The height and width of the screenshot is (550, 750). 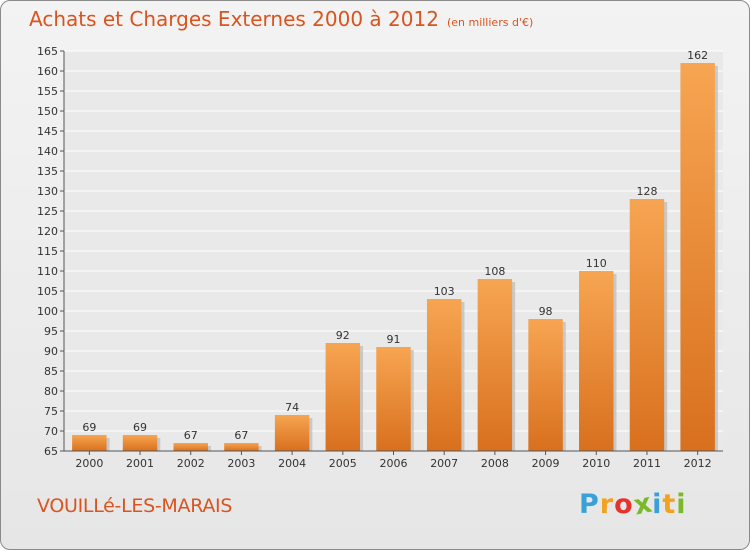 What do you see at coordinates (292, 407) in the screenshot?
I see `data-label: 74` at bounding box center [292, 407].